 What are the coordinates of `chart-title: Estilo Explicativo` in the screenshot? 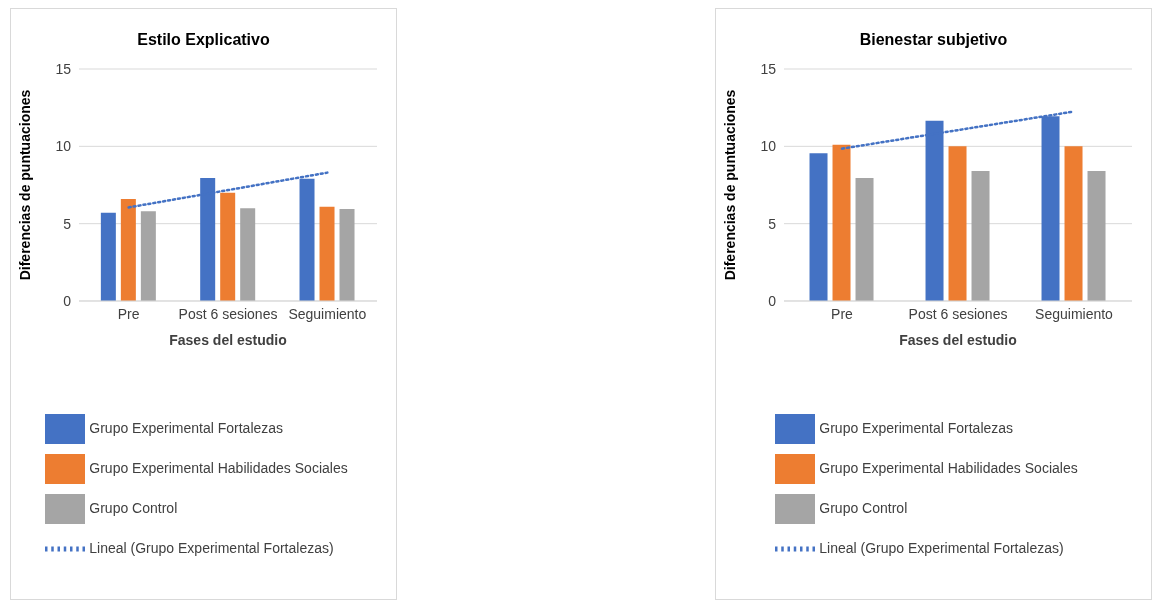 It's located at (203, 40).